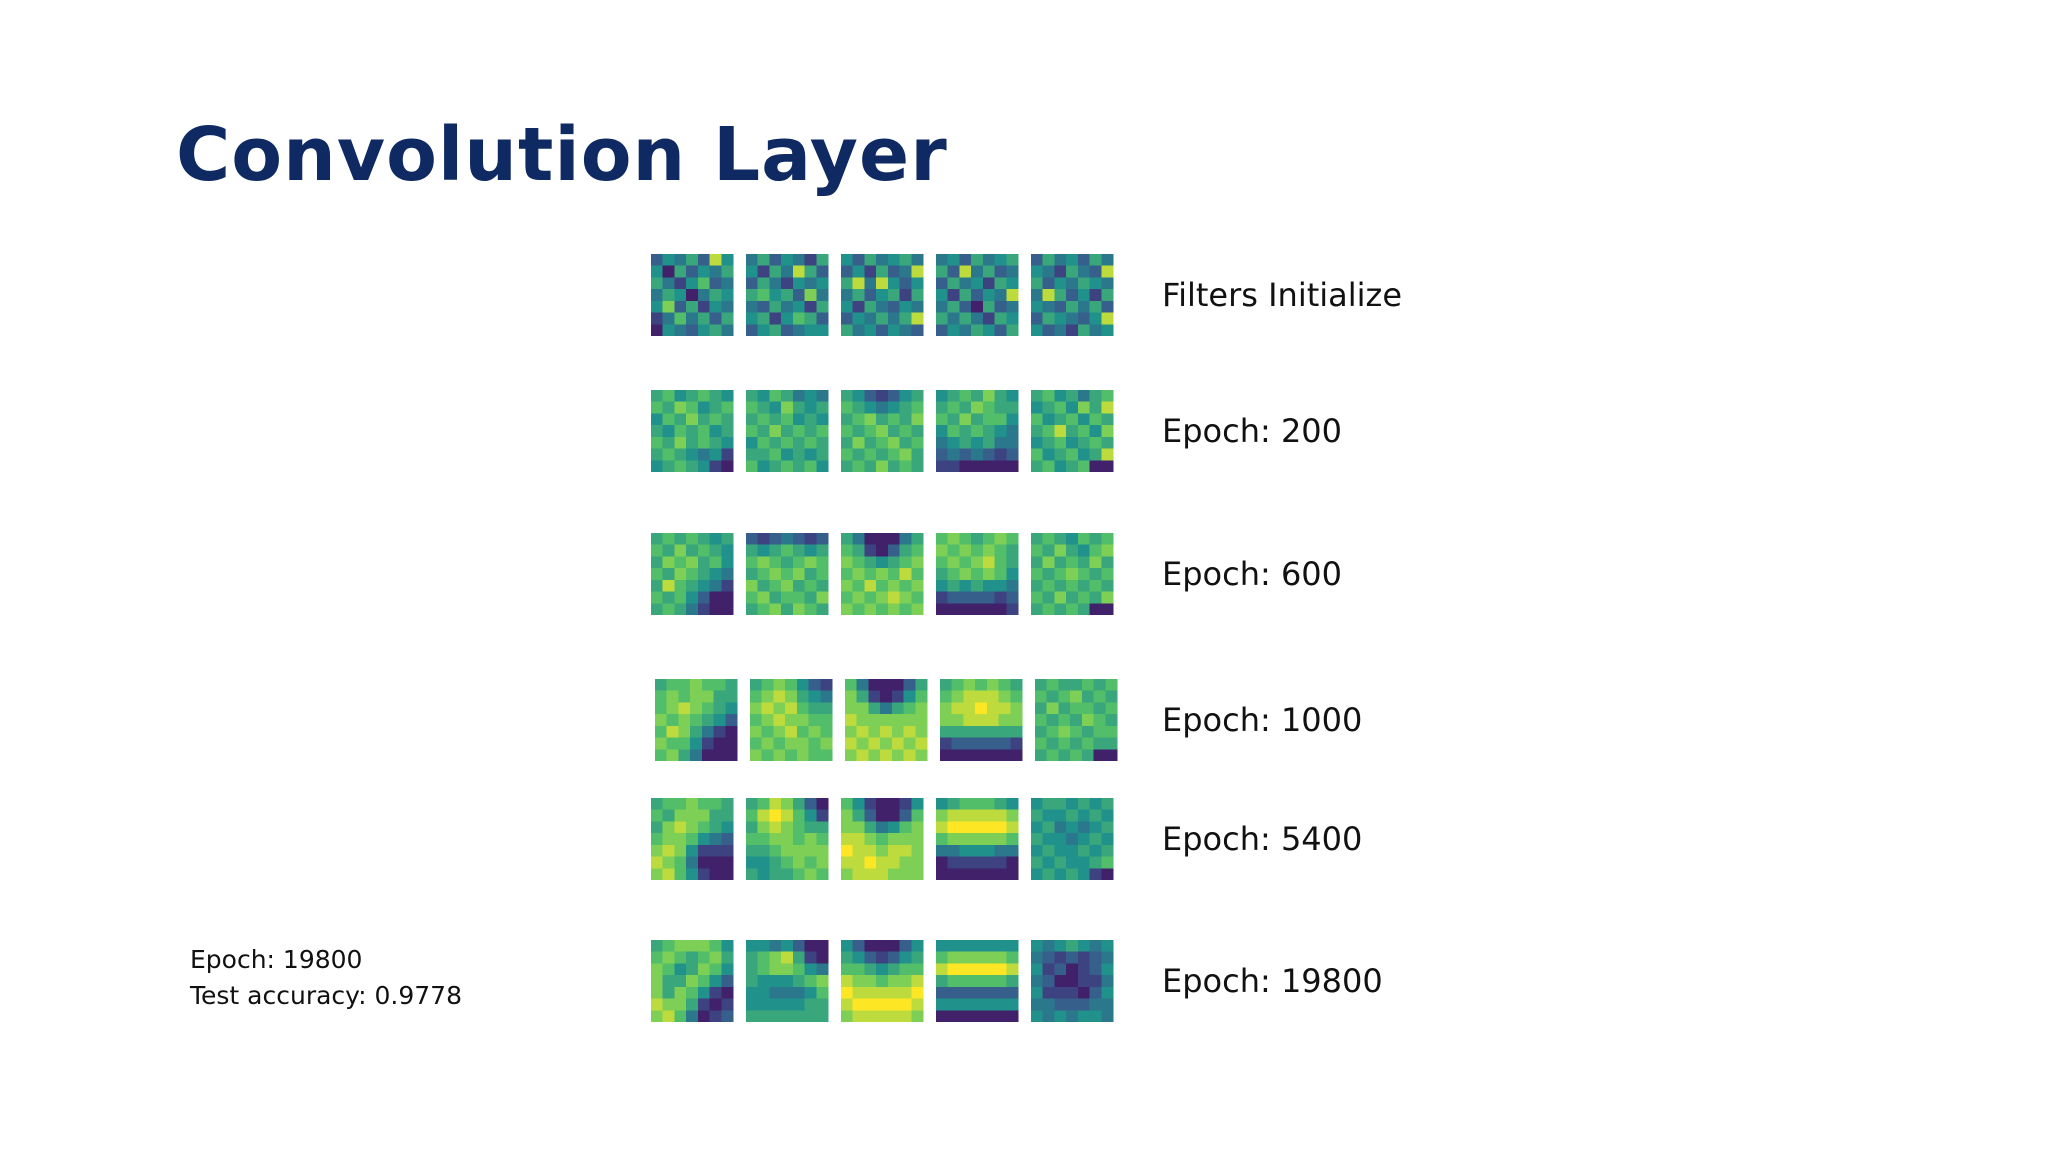 This screenshot has height=1152, width=2048. Describe the element at coordinates (326, 995) in the screenshot. I see `test-accuracy-text: Test accuracy: 0.9778` at that location.